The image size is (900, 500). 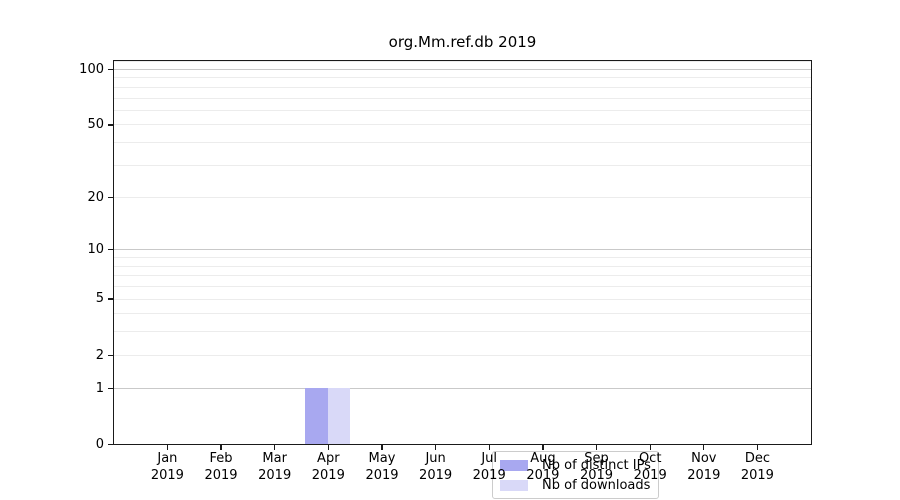 What do you see at coordinates (99, 299) in the screenshot?
I see `y-tick-label-5: 5` at bounding box center [99, 299].